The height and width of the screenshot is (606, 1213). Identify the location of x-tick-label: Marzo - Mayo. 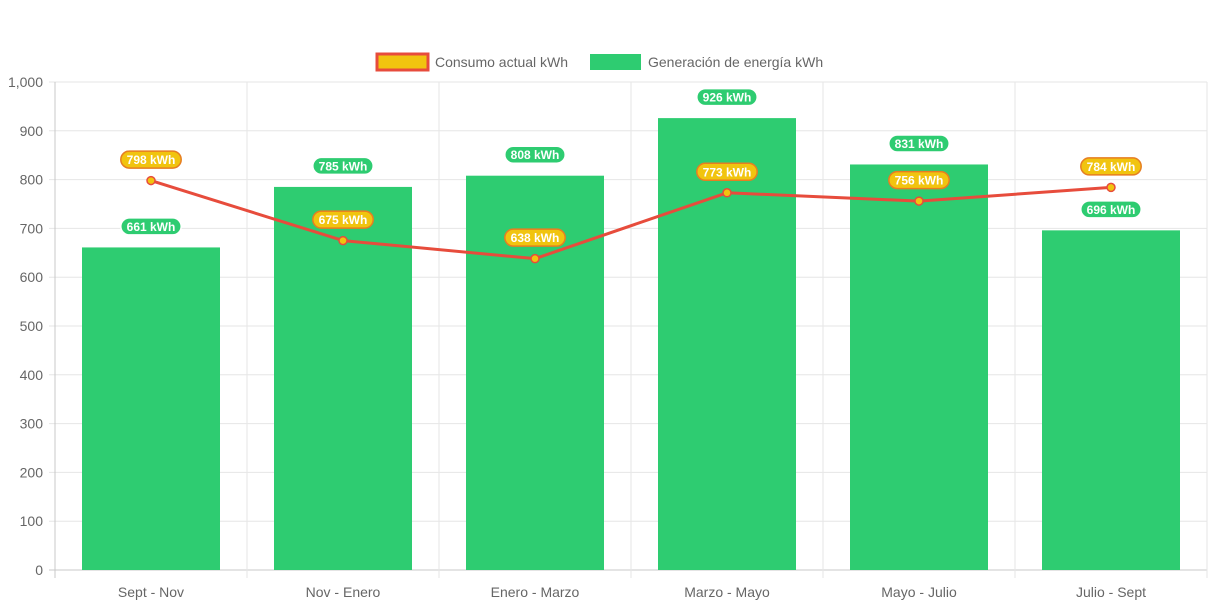
(727, 592).